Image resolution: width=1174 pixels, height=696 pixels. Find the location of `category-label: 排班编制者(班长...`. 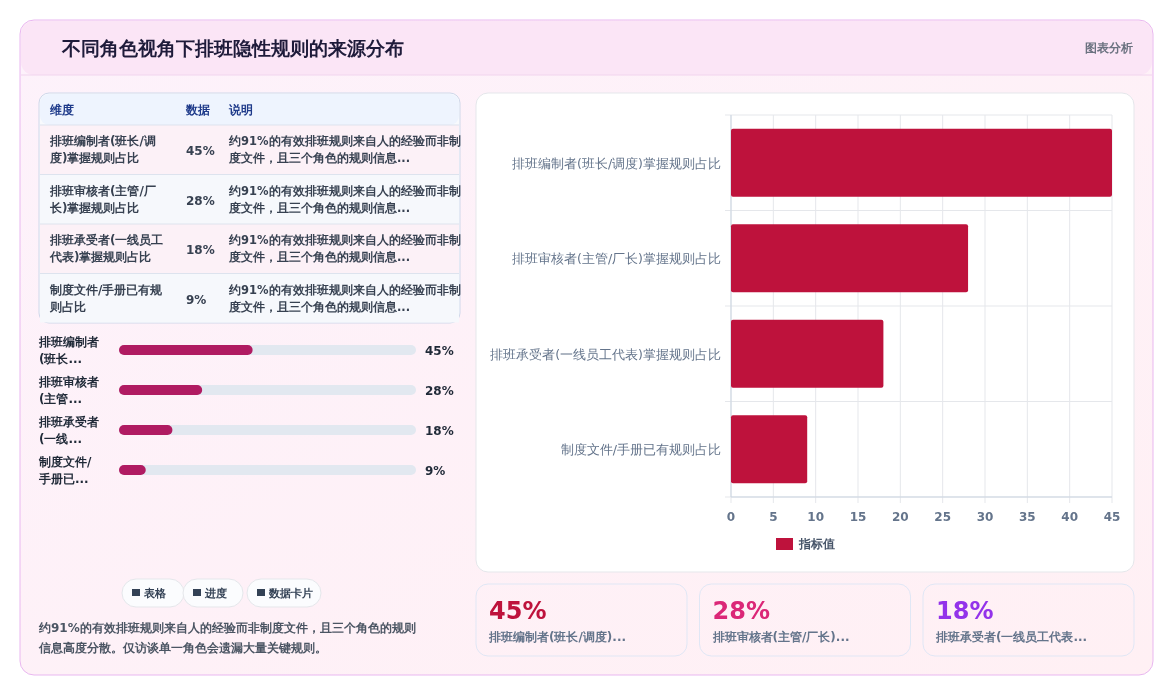

category-label: 排班编制者(班长... is located at coordinates (68, 350).